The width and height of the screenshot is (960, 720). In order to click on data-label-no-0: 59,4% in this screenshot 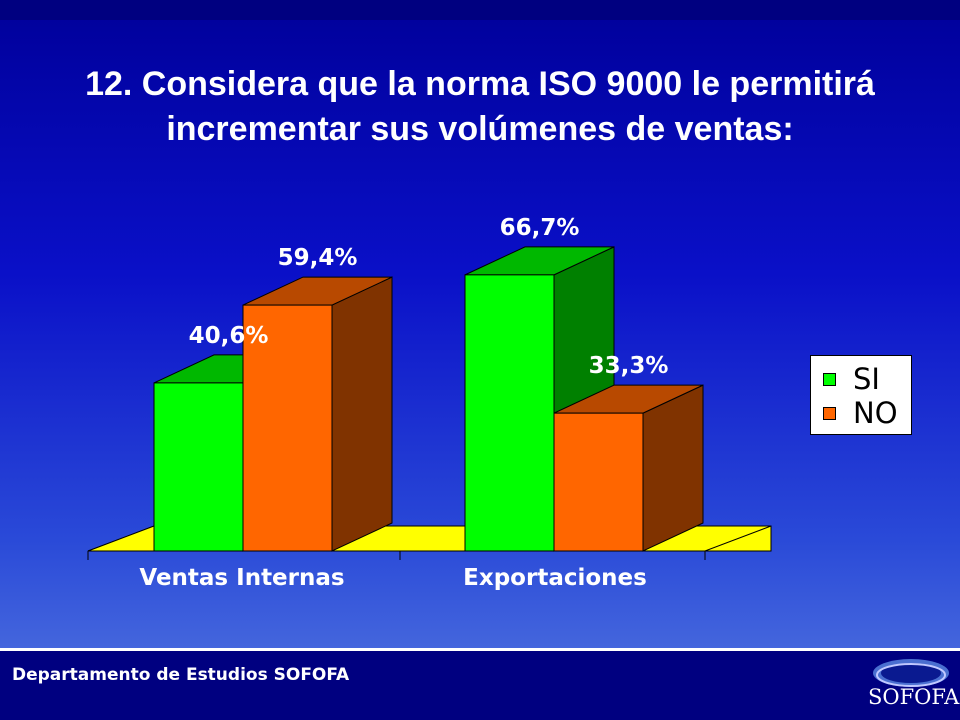, I will do `click(318, 258)`.